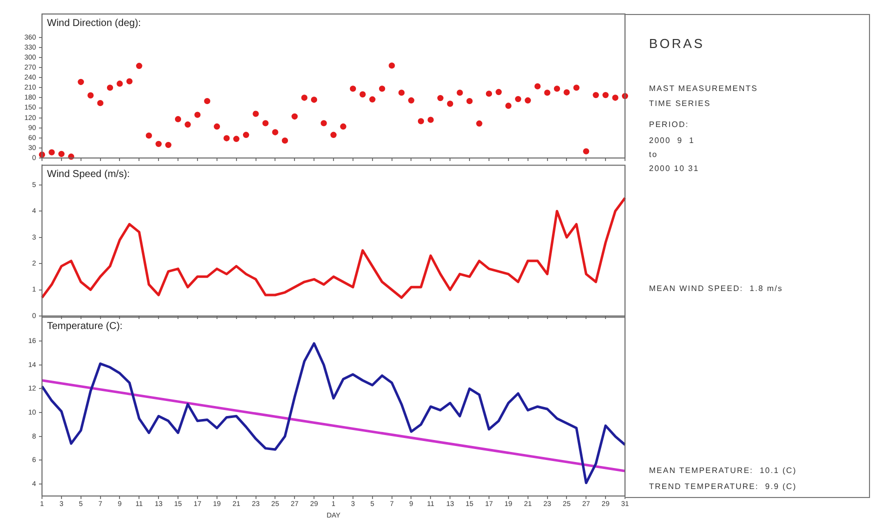 This screenshot has height=520, width=875. Describe the element at coordinates (723, 470) in the screenshot. I see `text: MEAN TEMPERATURE: 10.1 (C)` at that location.